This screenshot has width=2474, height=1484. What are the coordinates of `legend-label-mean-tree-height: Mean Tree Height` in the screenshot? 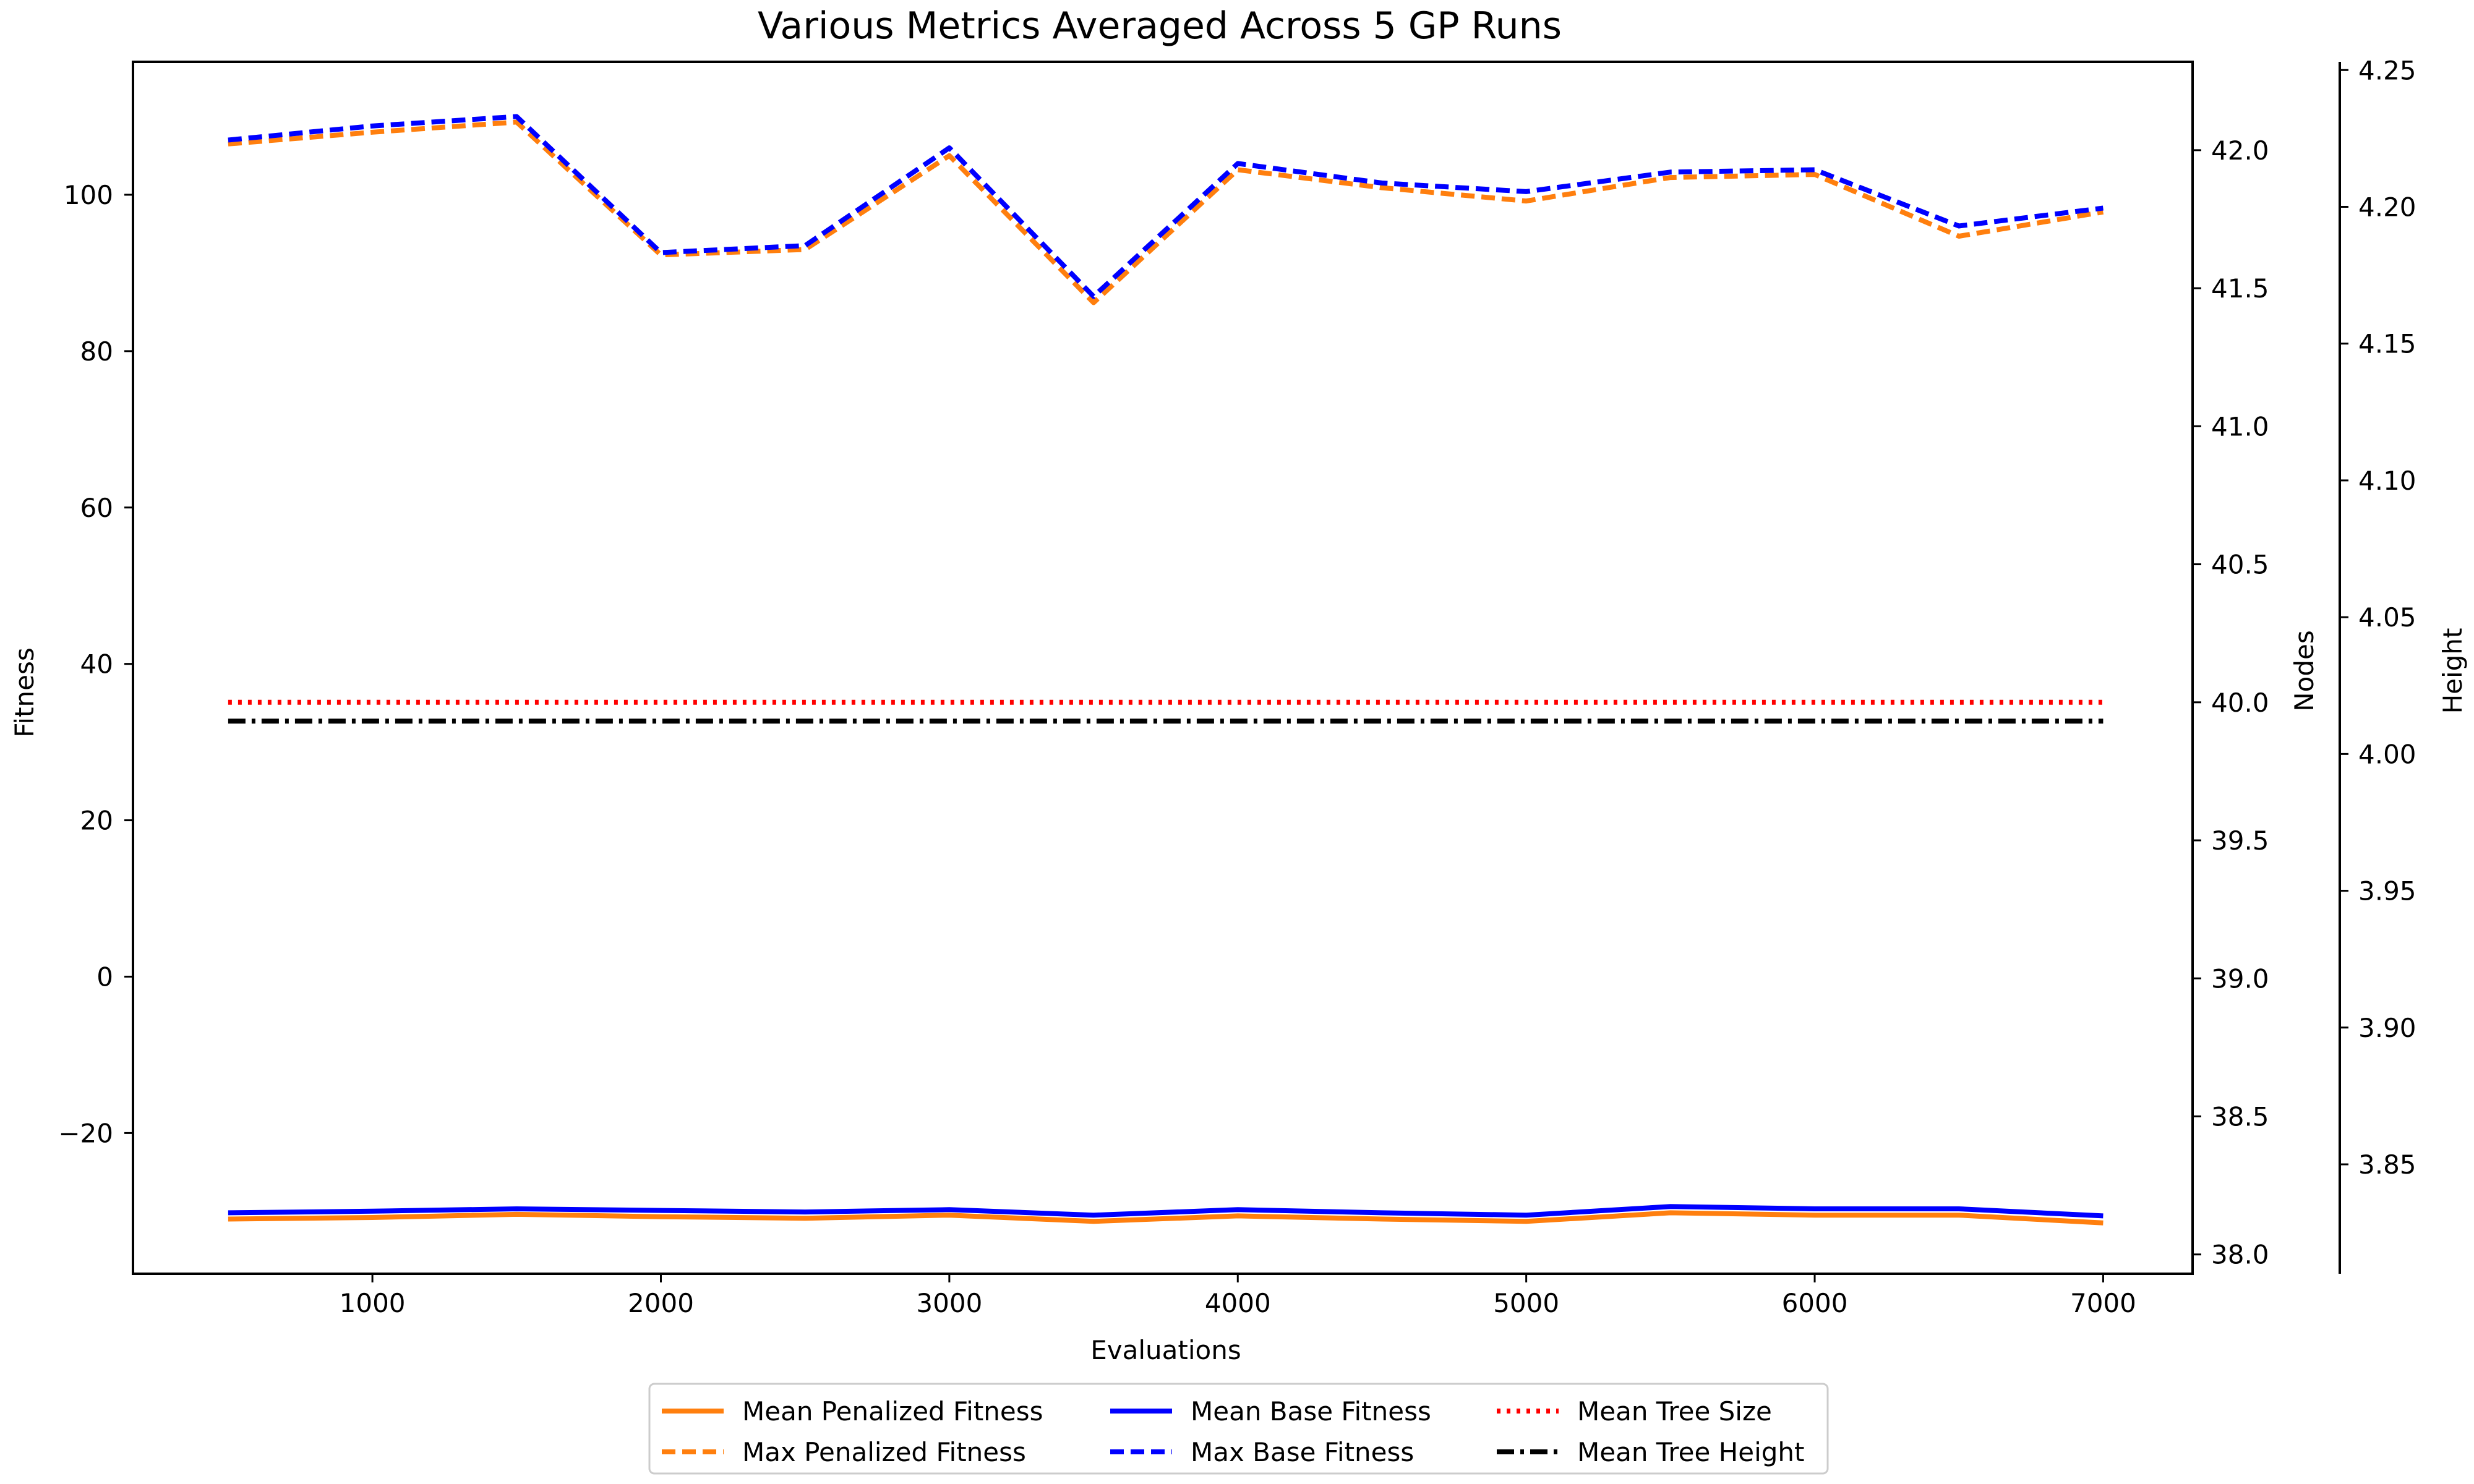 It's located at (1690, 1452).